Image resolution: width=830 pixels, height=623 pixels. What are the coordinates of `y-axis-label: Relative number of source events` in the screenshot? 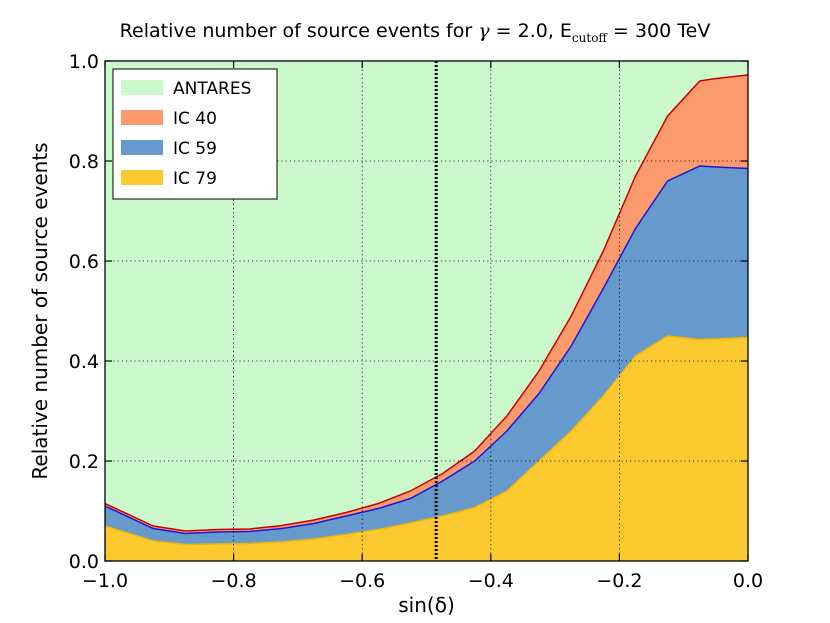 It's located at (40, 310).